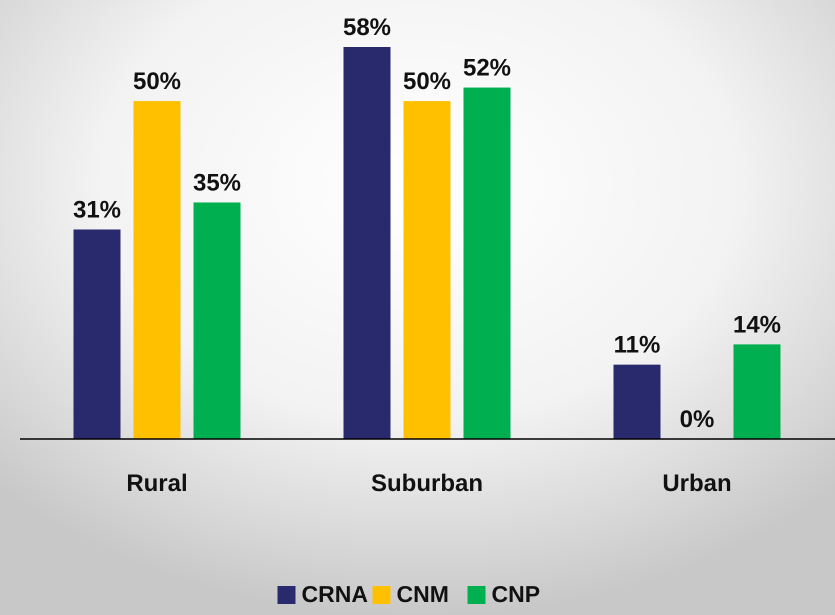 Image resolution: width=835 pixels, height=615 pixels. I want to click on x-tick-label: Rural, so click(157, 483).